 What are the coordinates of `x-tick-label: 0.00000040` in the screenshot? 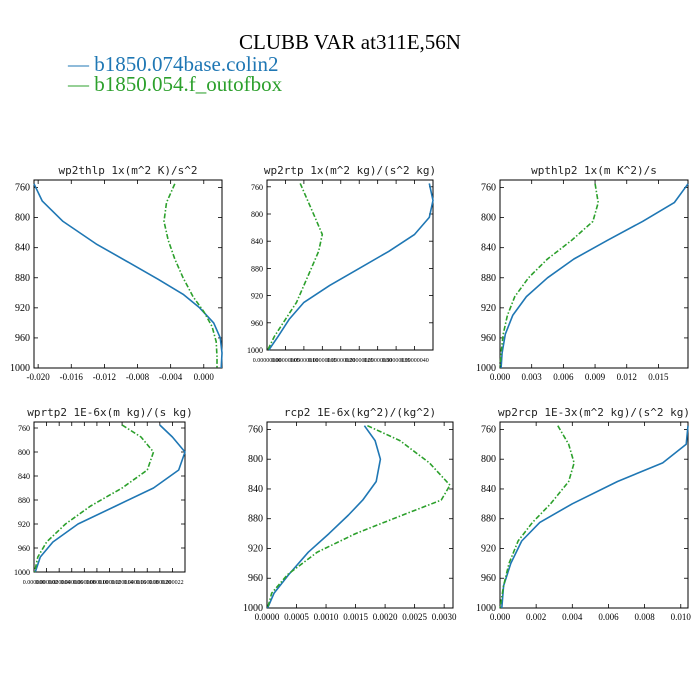 It's located at (414, 361).